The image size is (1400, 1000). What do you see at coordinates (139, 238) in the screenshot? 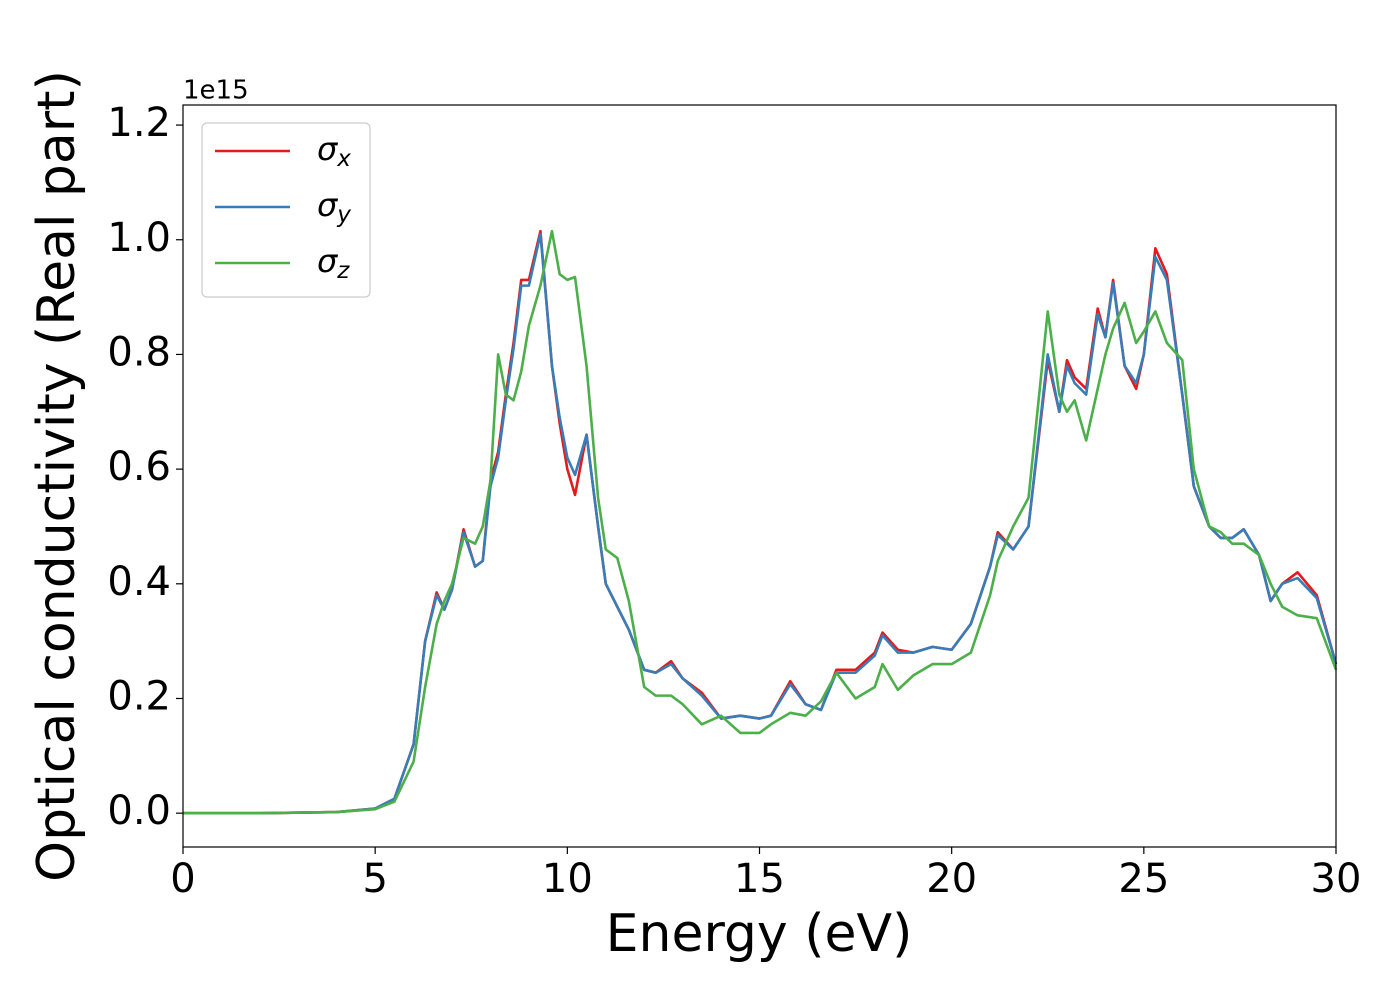
I see `y-tick-label: 1.0` at bounding box center [139, 238].